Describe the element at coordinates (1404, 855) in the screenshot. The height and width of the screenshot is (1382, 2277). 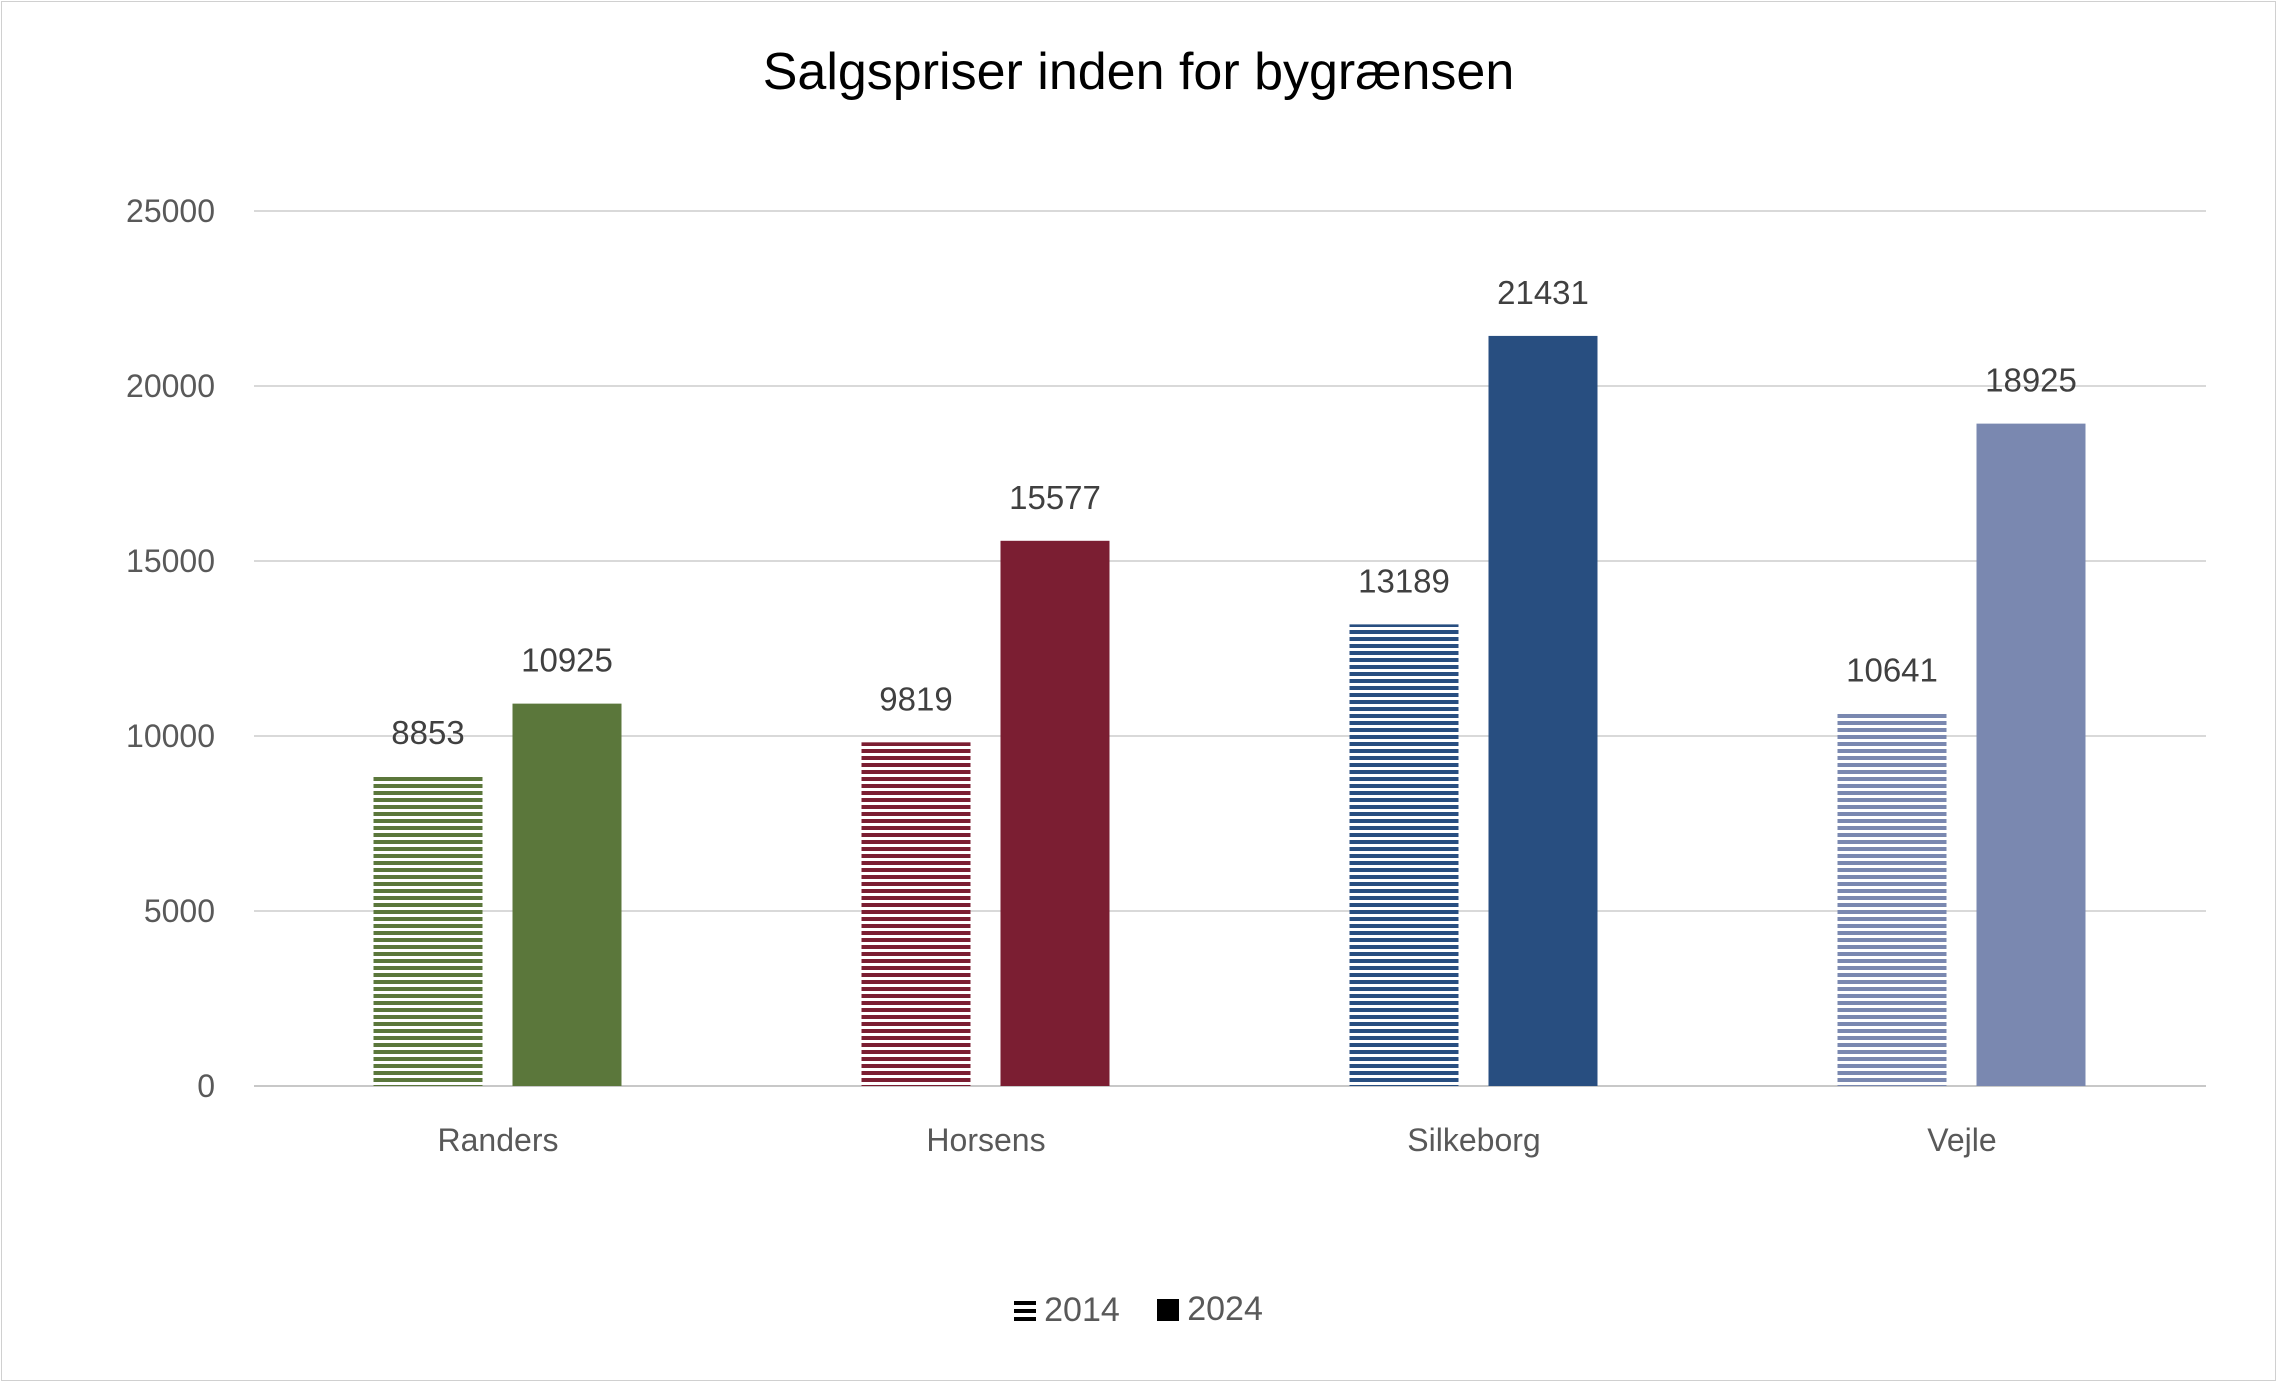
I see `bar-2014-silkeborg` at that location.